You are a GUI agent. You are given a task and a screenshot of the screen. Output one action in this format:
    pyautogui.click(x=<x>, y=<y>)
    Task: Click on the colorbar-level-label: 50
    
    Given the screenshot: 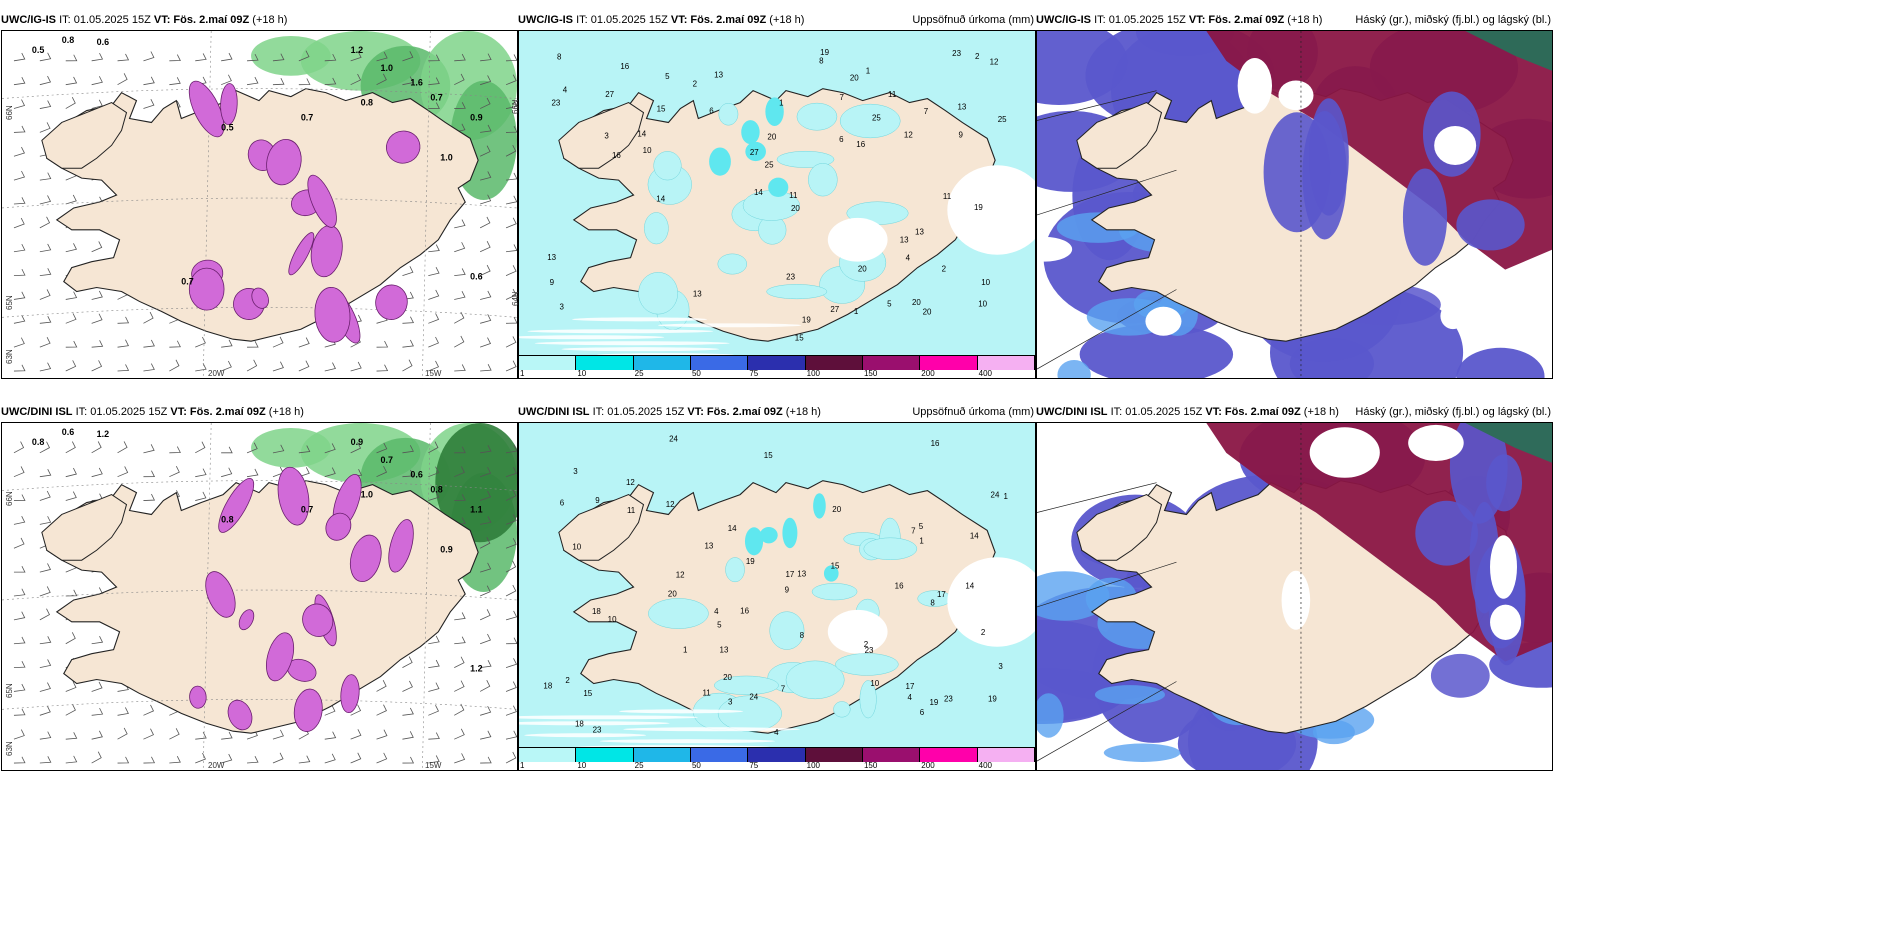 What is the action you would take?
    pyautogui.click(x=696, y=373)
    